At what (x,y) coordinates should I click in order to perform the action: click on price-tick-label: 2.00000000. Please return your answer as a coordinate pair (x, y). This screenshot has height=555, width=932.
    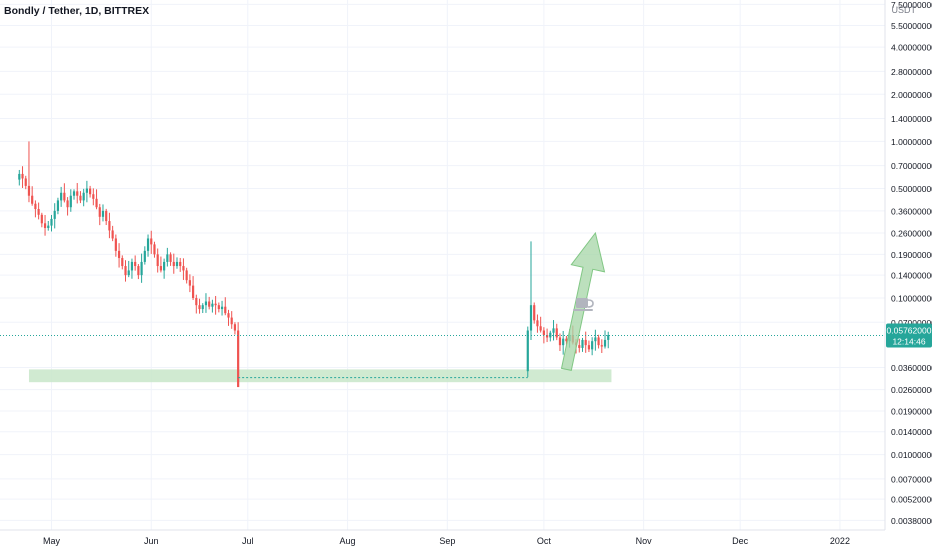
    Looking at the image, I should click on (911, 95).